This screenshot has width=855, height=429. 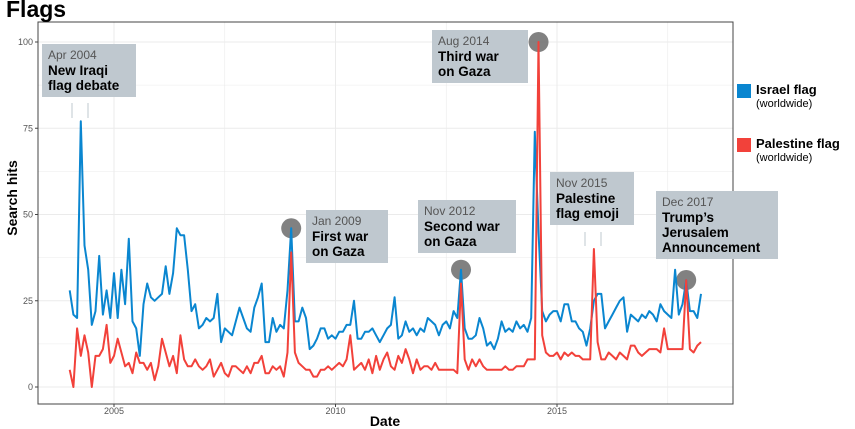 I want to click on annotation-first-war: Jan 2009 First war on Gaza, so click(x=347, y=236).